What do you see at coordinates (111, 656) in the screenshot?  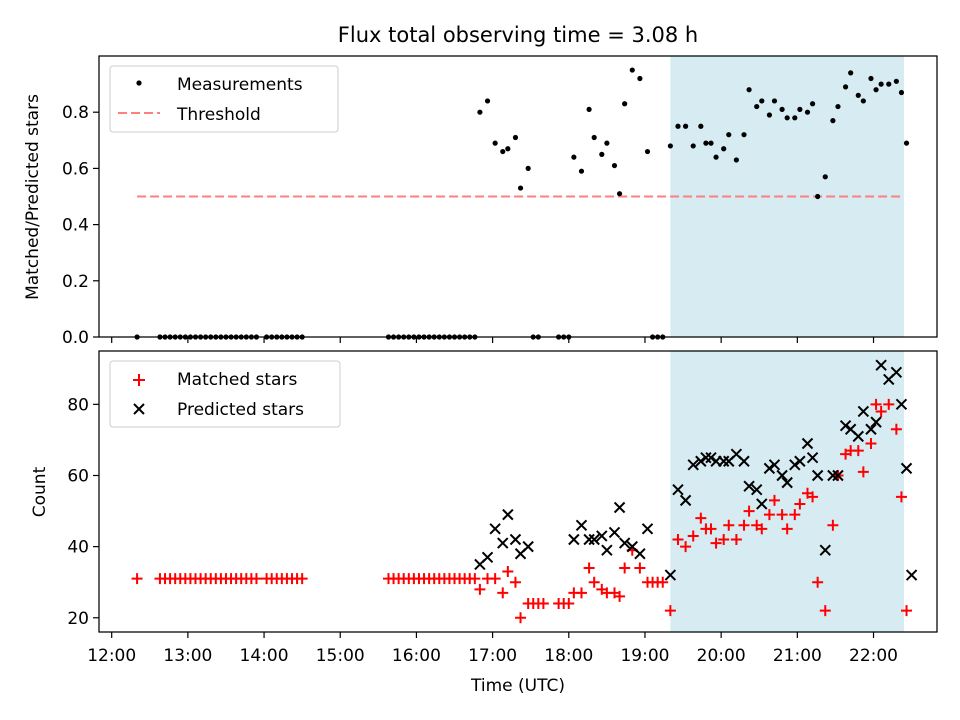 I see `x-tick-label: 12:00` at bounding box center [111, 656].